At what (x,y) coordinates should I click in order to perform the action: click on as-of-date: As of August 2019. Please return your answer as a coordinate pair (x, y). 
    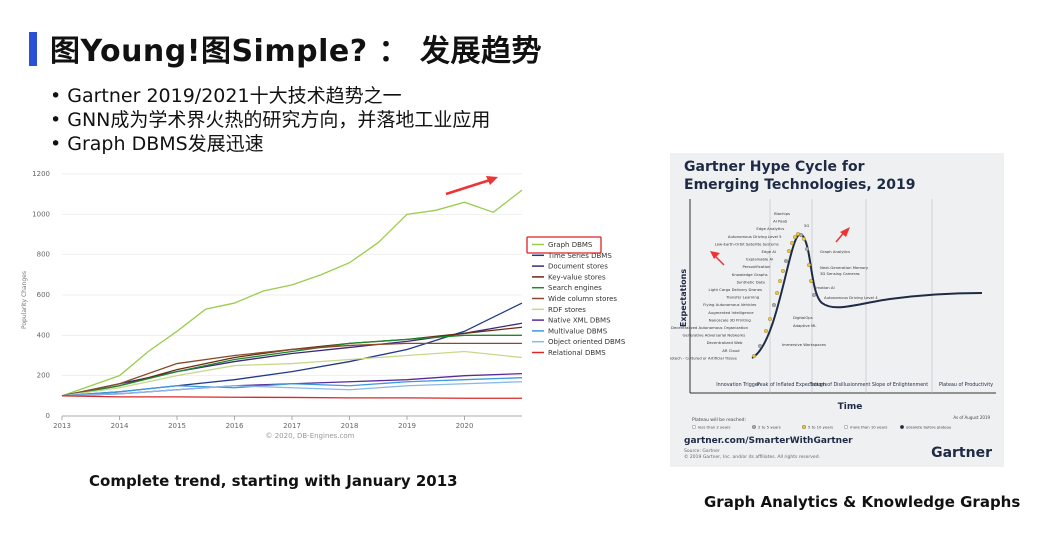
    Looking at the image, I should click on (971, 417).